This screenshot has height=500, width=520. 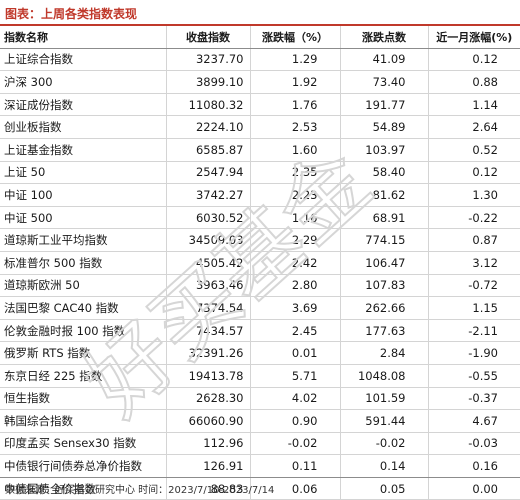 I want to click on table-row: 中证 100 3742.27 2.23 81.62 1.30, so click(x=260, y=195).